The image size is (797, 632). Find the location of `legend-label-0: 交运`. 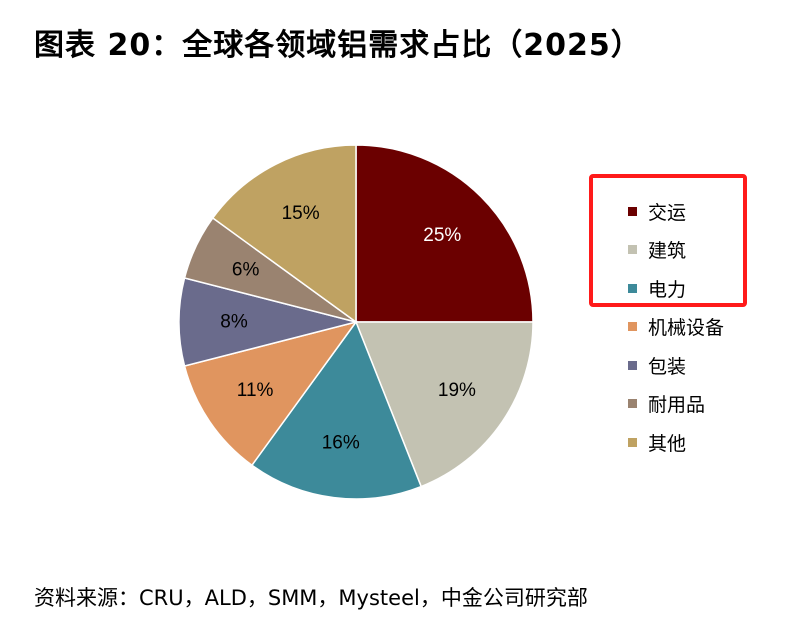

legend-label-0: 交运 is located at coordinates (667, 212).